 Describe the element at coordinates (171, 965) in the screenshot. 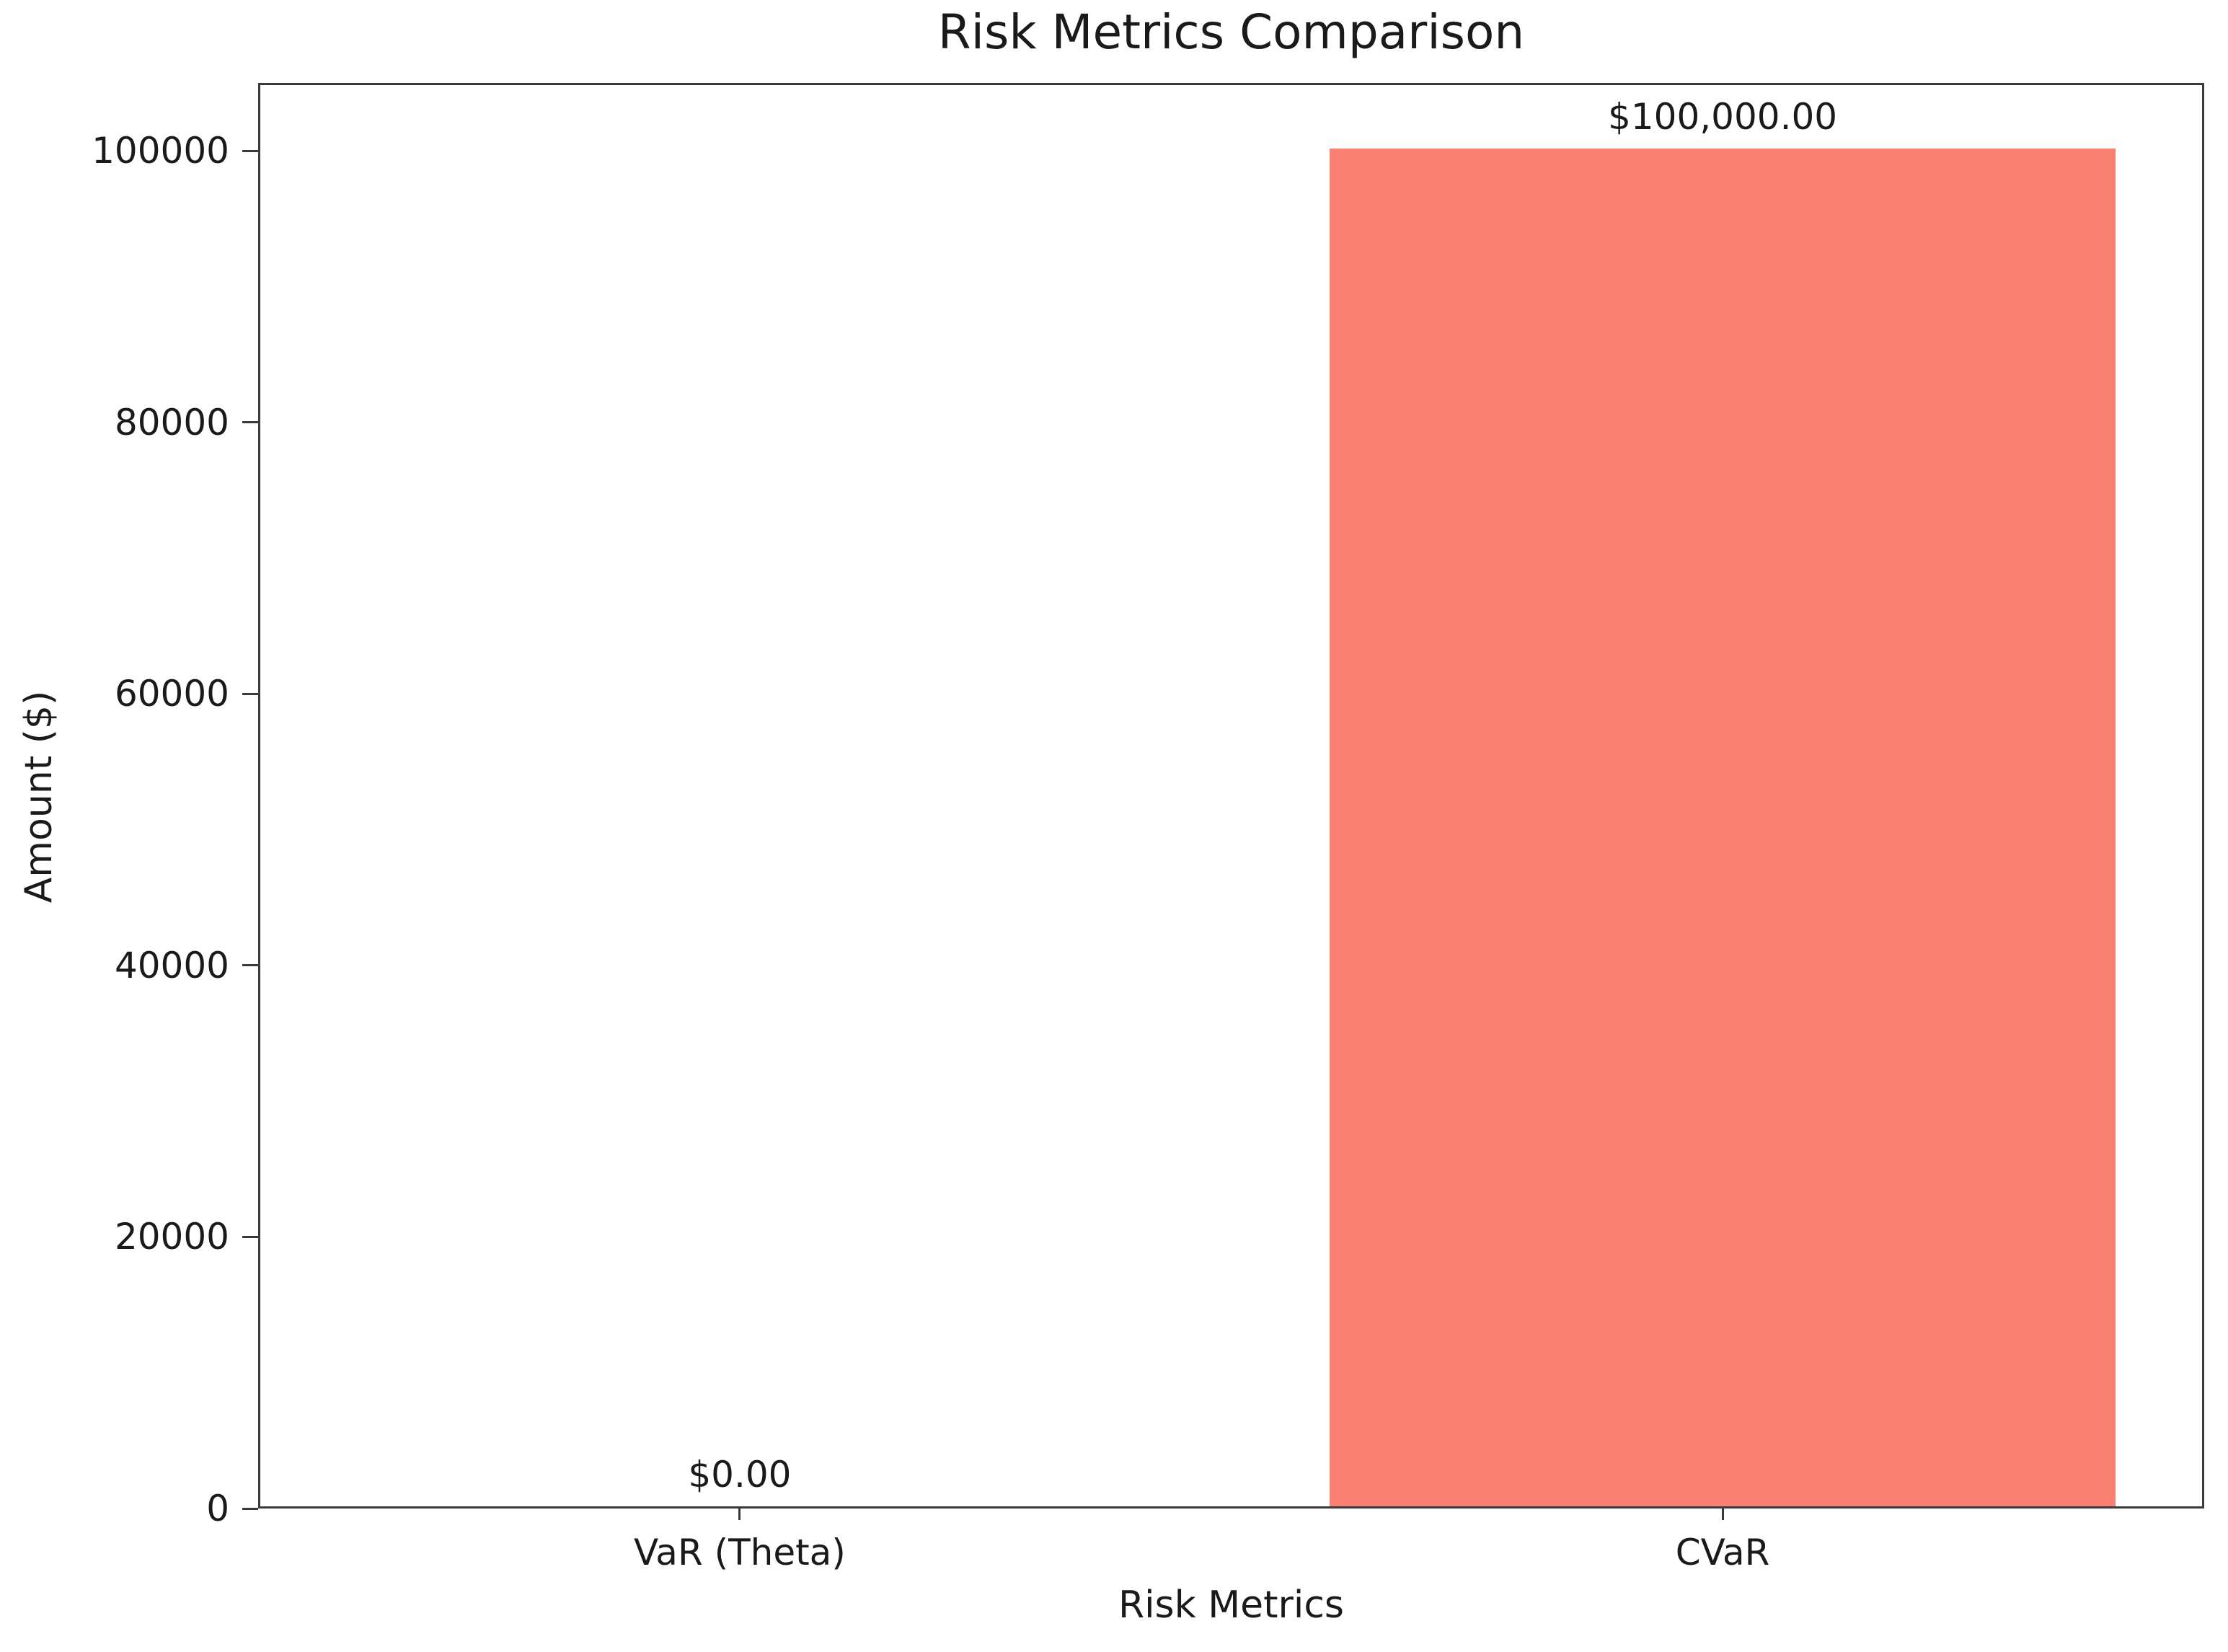

I see `y-tick-label: 40000` at that location.